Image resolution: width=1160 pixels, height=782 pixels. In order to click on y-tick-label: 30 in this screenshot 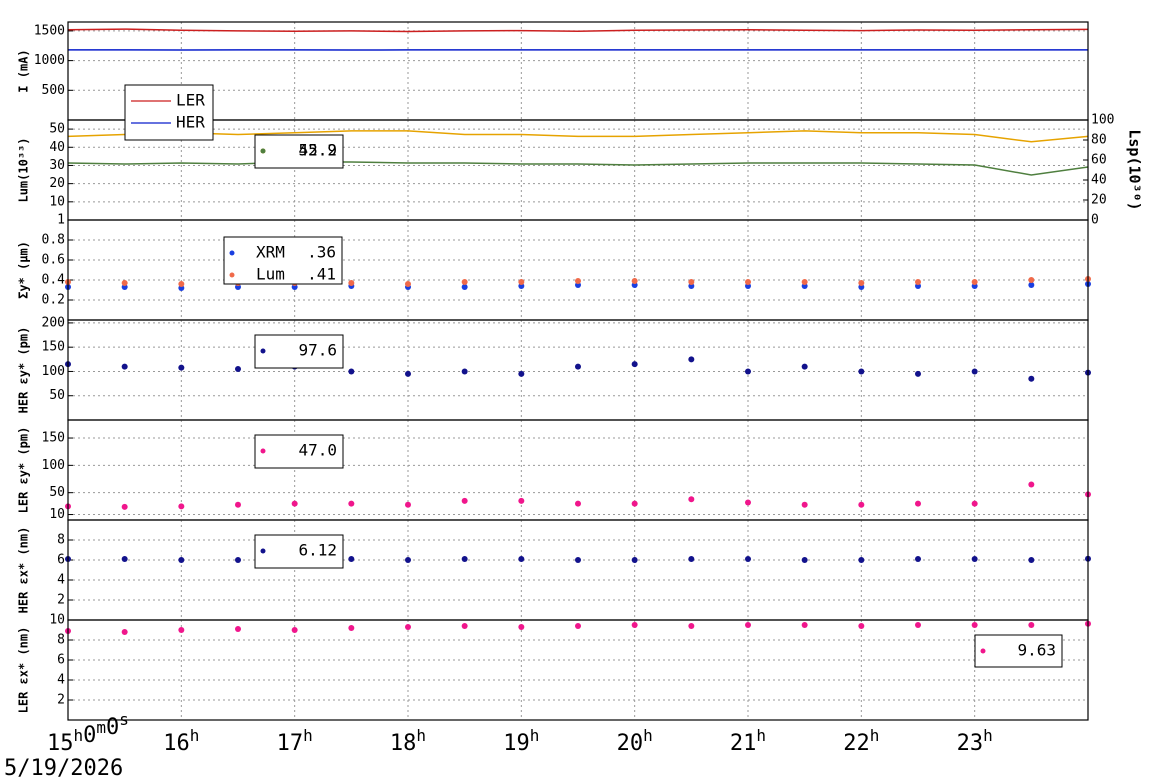, I will do `click(57, 165)`.